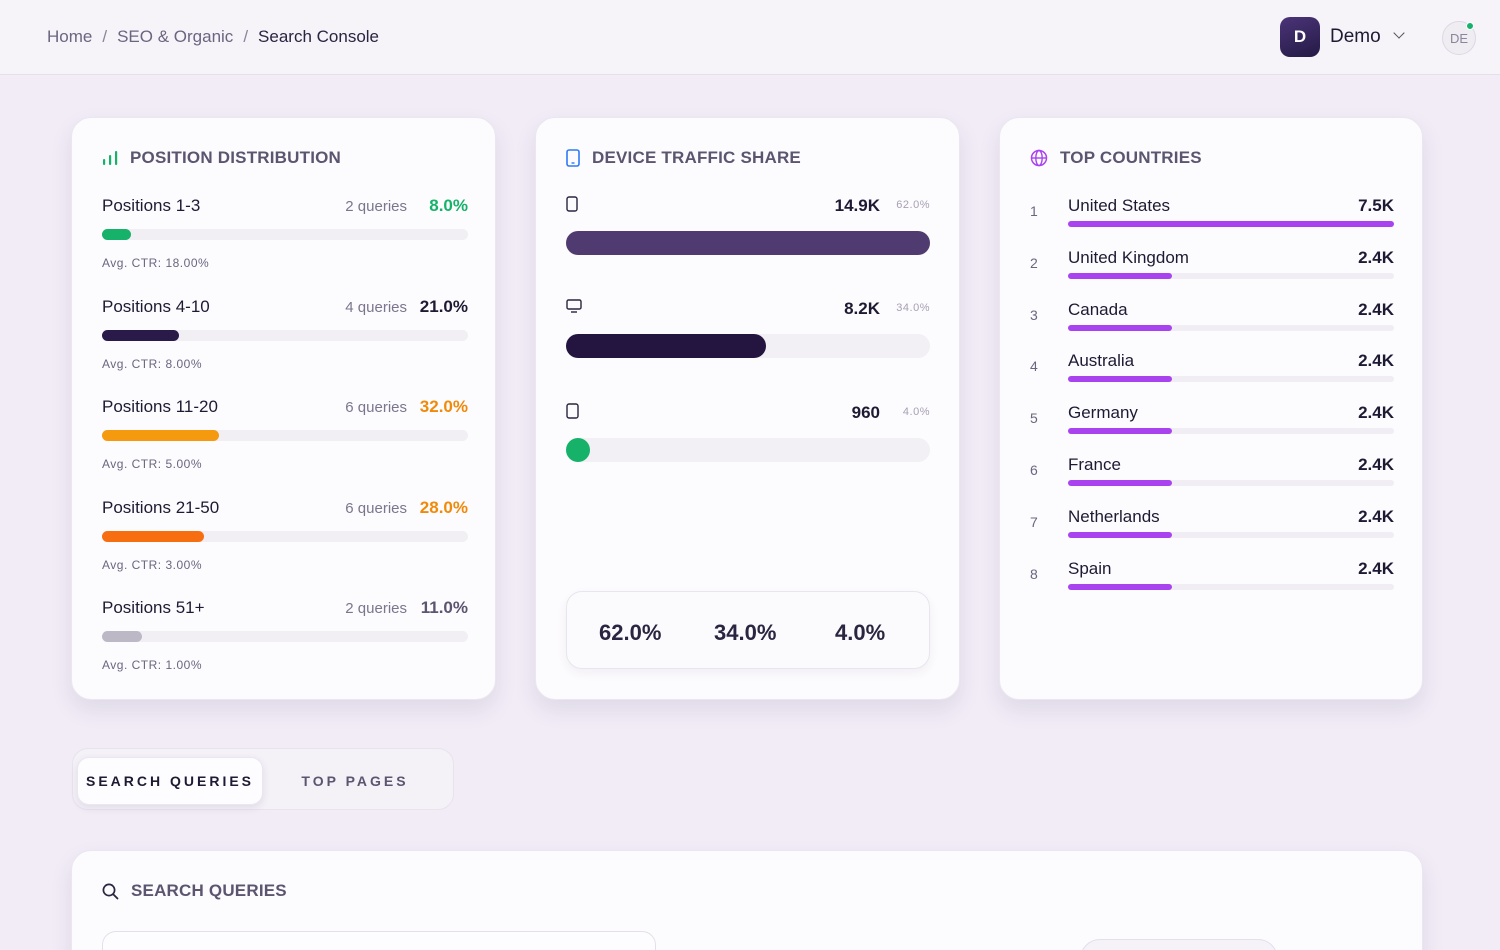  What do you see at coordinates (1355, 36) in the screenshot?
I see `workspace-name: Demo` at bounding box center [1355, 36].